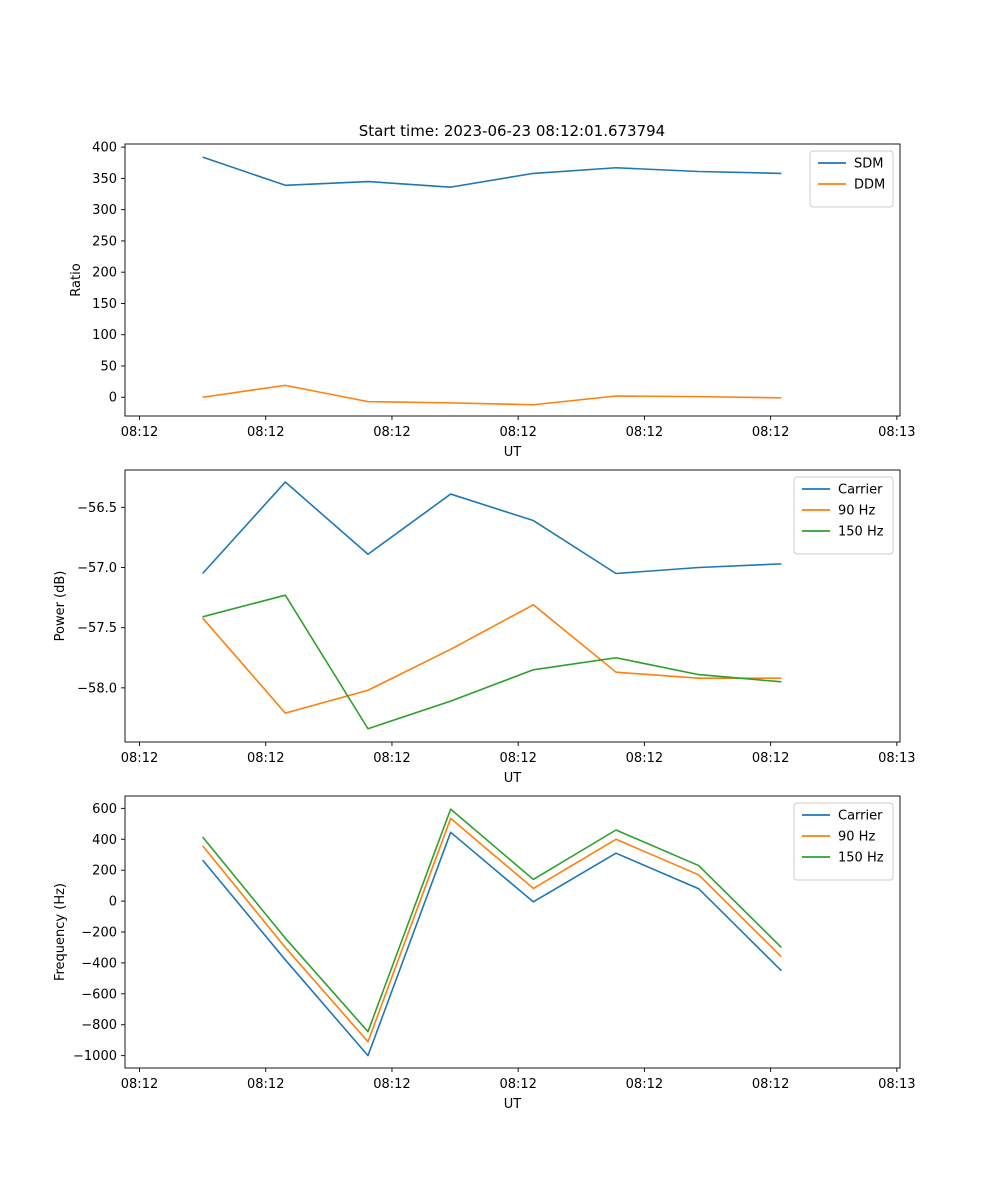 This screenshot has width=1000, height=1200. What do you see at coordinates (492, 920) in the screenshot?
I see `frequency-series-150-hz-line` at bounding box center [492, 920].